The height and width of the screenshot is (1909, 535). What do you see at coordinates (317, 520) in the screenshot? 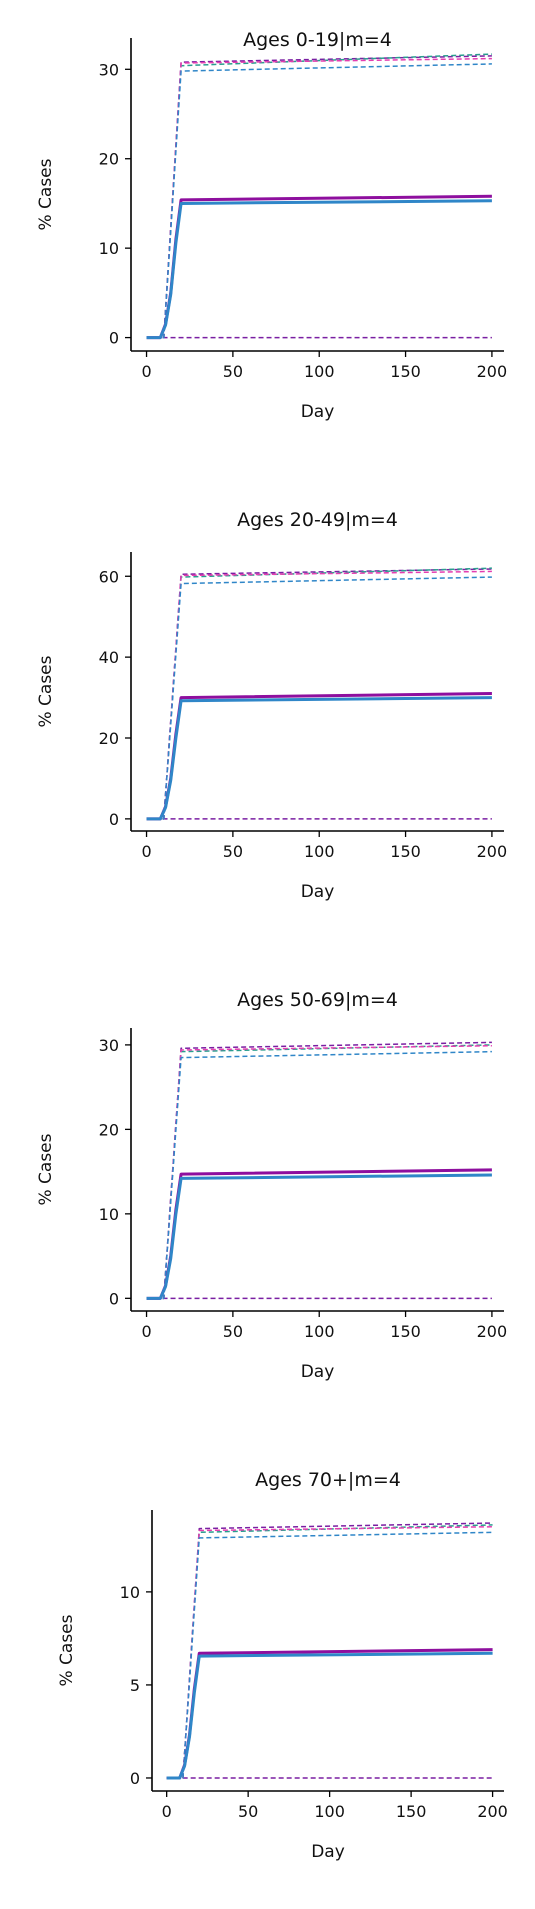
I see `chart-title: Ages 20-49|m=4` at bounding box center [317, 520].